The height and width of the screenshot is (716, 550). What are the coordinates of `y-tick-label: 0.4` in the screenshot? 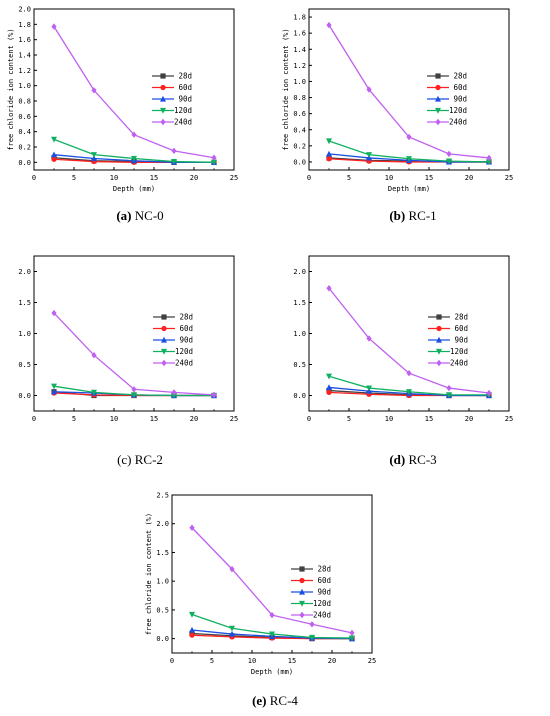 It's located at (299, 130).